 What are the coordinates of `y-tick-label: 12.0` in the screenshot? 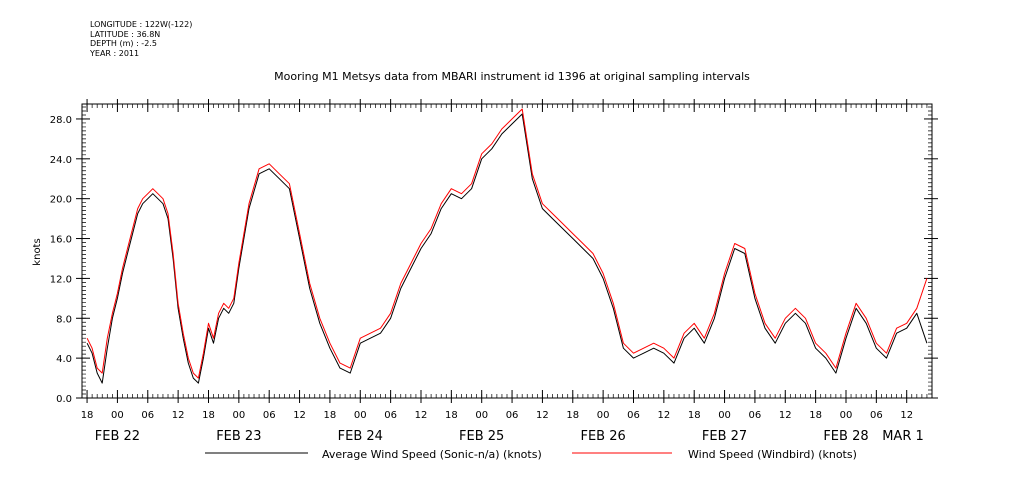 It's located at (61, 279).